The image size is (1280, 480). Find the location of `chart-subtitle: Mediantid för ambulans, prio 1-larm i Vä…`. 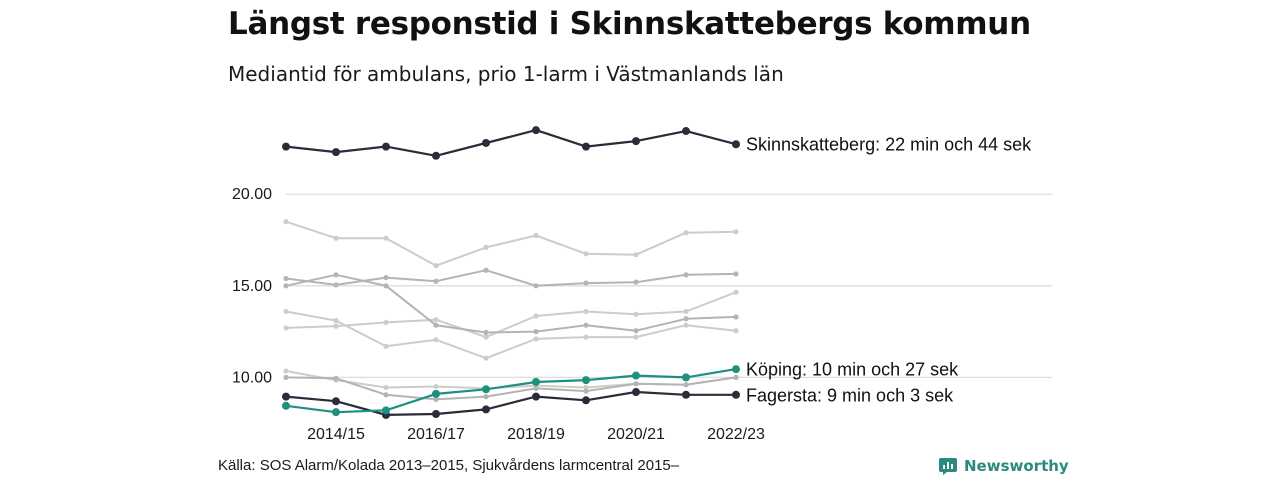

chart-subtitle: Mediantid för ambulans, prio 1-larm i Vä… is located at coordinates (506, 74).